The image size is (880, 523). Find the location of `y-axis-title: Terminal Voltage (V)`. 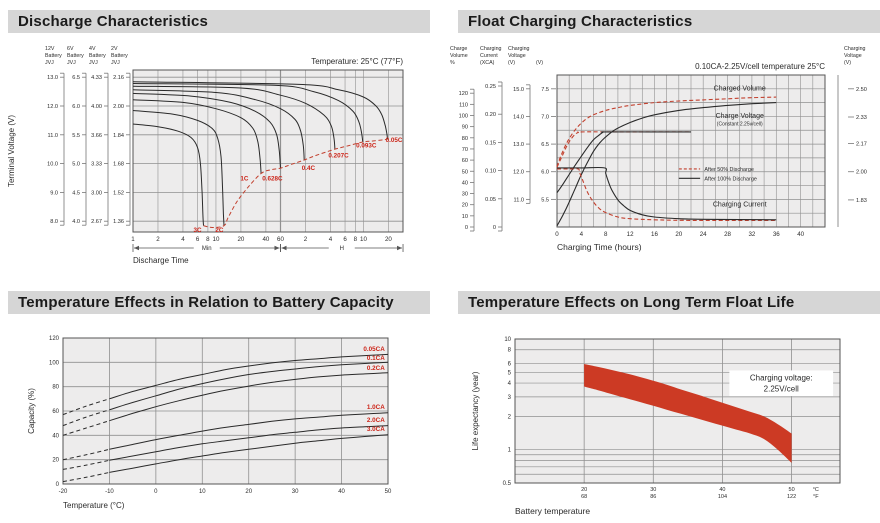

y-axis-title: Terminal Voltage (V) is located at coordinates (11, 151).